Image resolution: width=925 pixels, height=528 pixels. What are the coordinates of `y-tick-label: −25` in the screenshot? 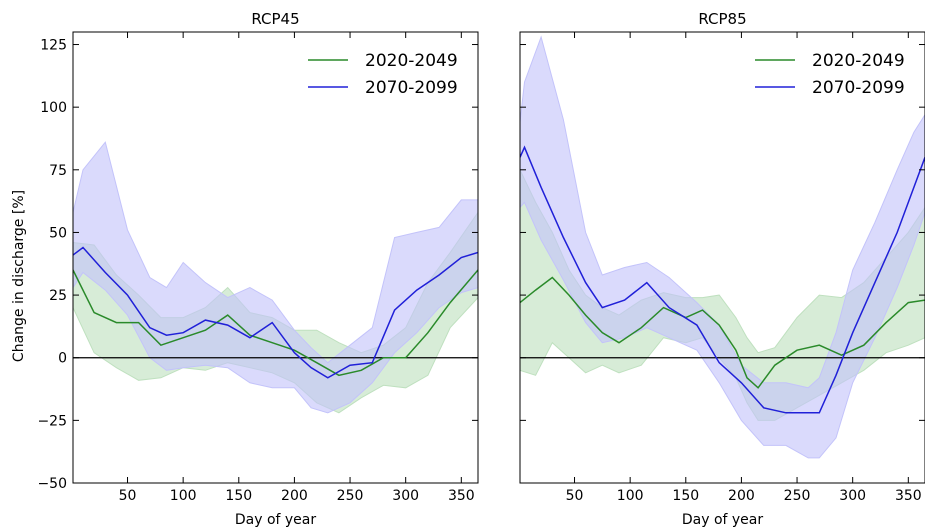 It's located at (52, 421).